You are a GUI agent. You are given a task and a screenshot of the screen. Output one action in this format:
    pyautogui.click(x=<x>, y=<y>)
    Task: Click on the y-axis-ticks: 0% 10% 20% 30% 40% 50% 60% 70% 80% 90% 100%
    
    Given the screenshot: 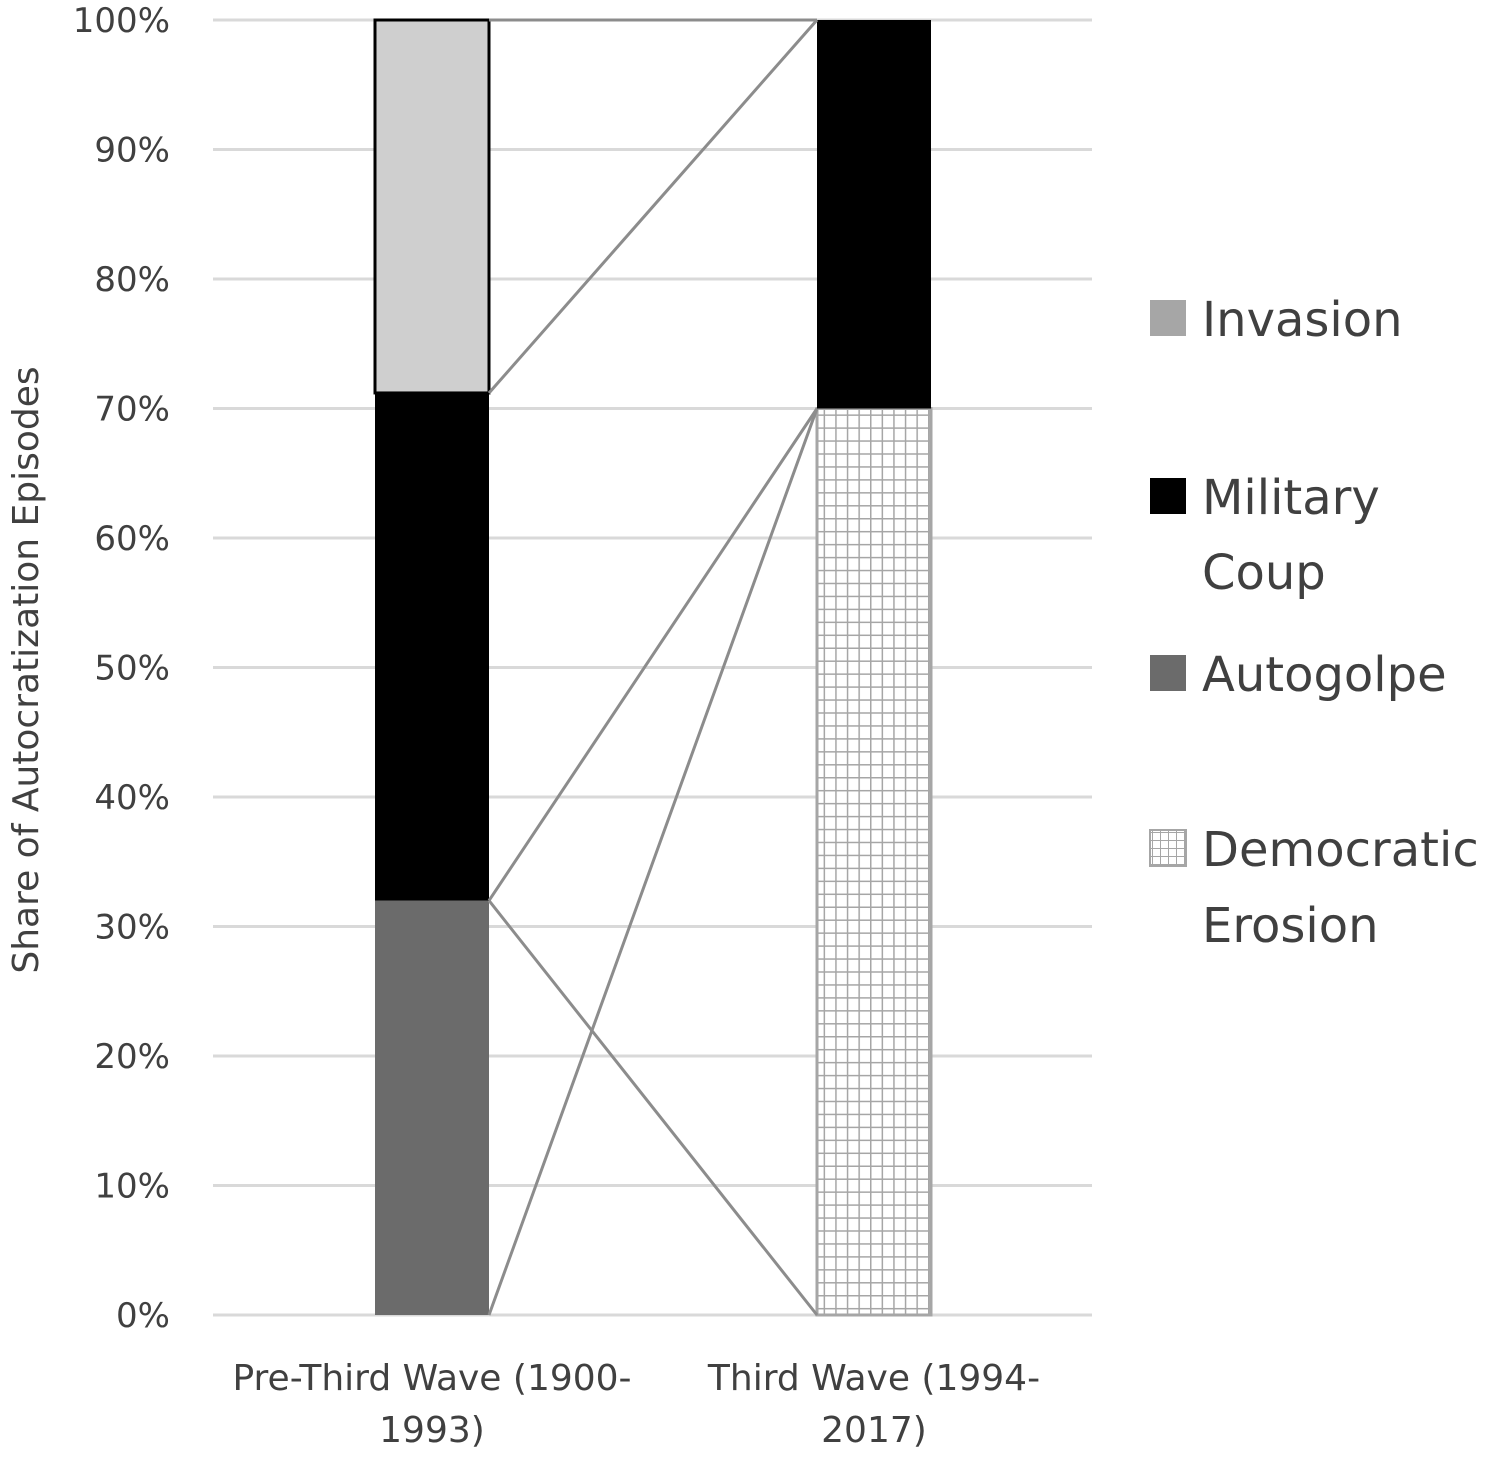 What is the action you would take?
    pyautogui.click(x=121, y=668)
    